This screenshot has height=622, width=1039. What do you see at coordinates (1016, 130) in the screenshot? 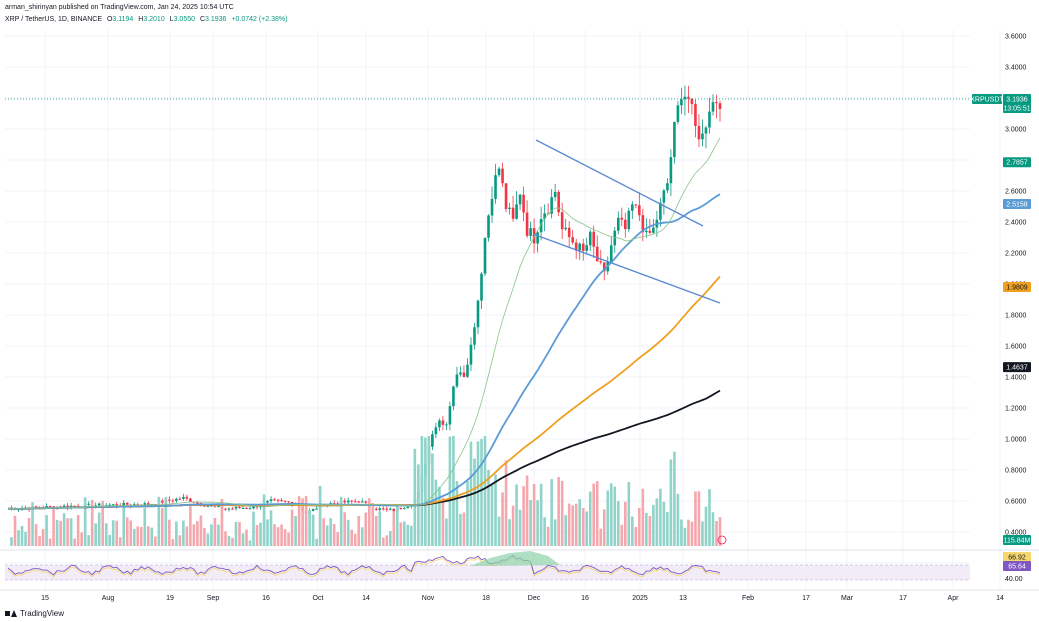
I see `price-tick-label: 3.0000` at bounding box center [1016, 130].